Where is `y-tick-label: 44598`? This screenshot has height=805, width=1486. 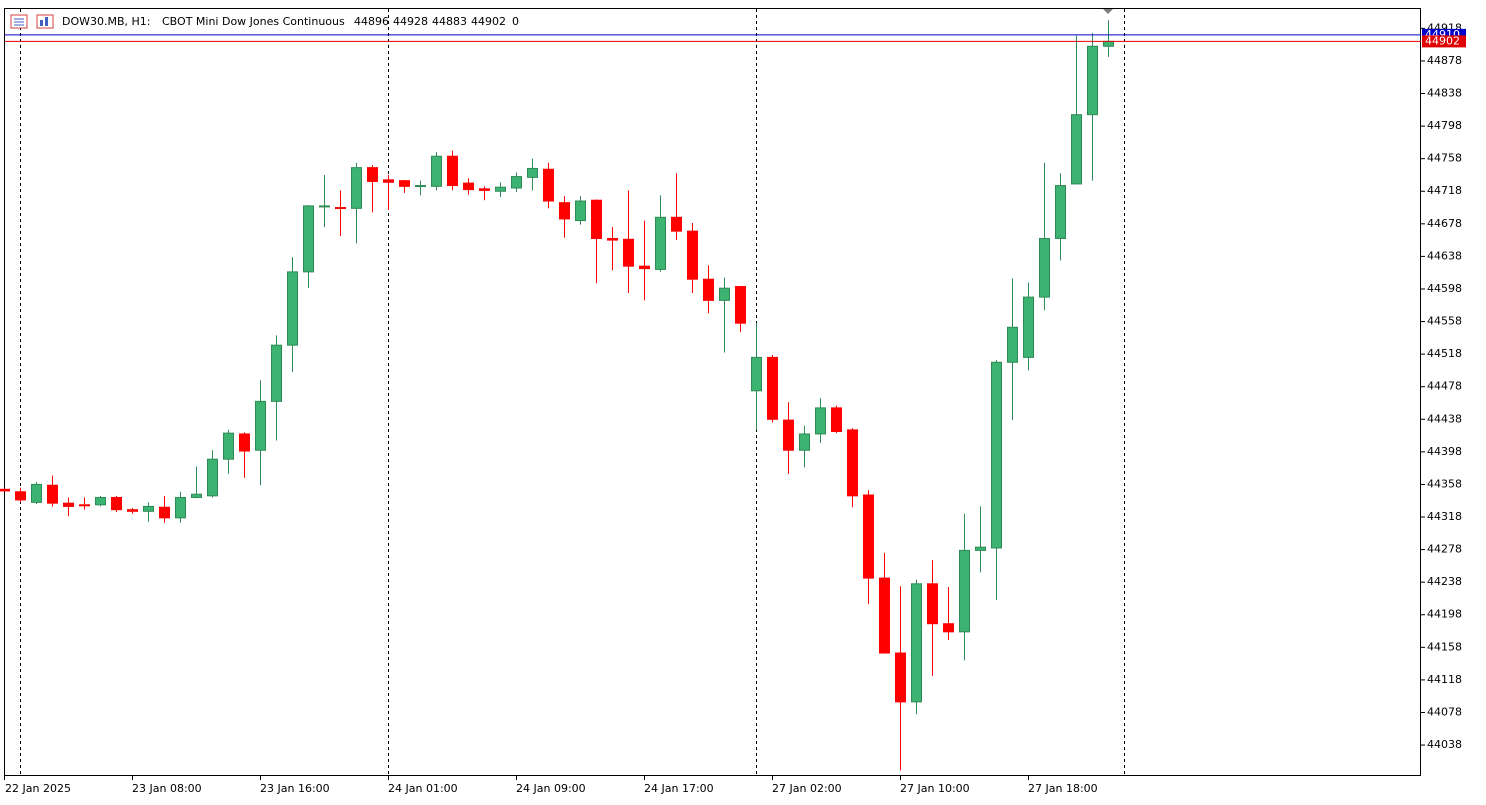
y-tick-label: 44598 is located at coordinates (1444, 288).